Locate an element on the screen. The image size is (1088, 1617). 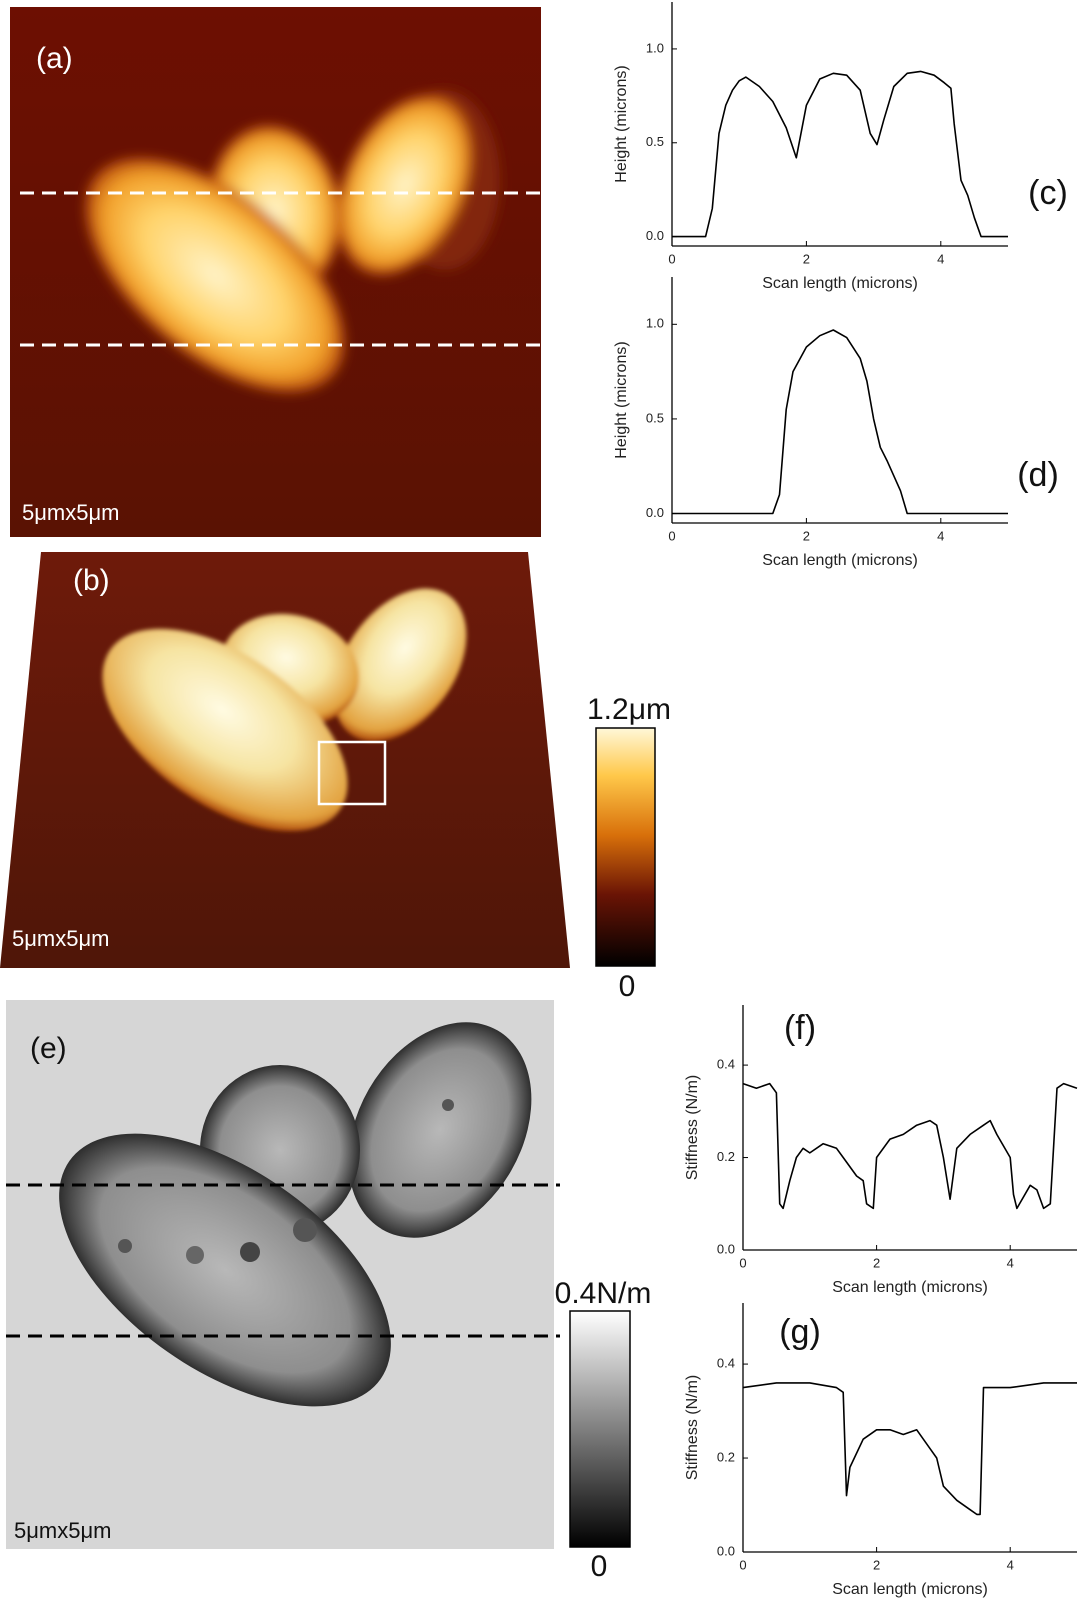
panel-label: (a) is located at coordinates (54, 58).